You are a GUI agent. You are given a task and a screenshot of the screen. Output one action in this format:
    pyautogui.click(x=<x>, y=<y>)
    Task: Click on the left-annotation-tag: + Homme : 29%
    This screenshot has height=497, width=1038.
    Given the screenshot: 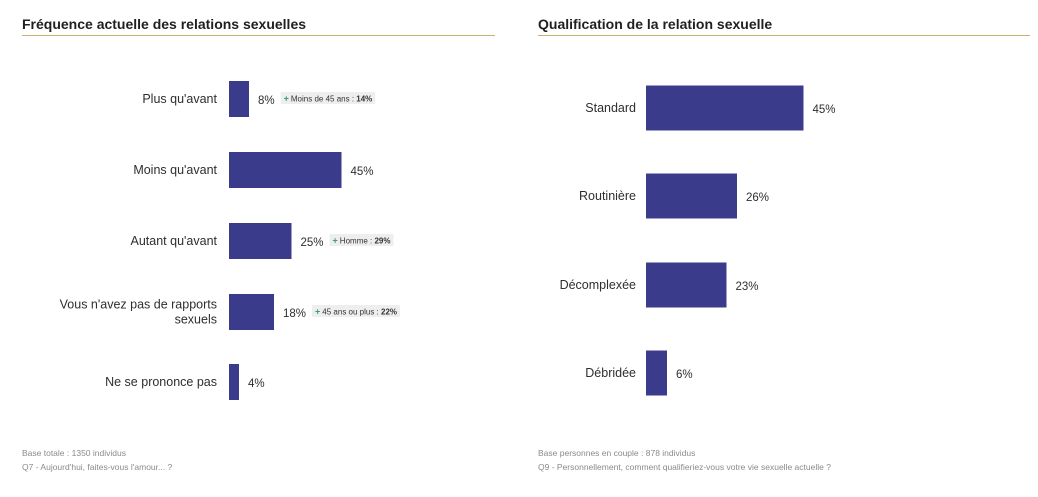 What is the action you would take?
    pyautogui.click(x=361, y=240)
    